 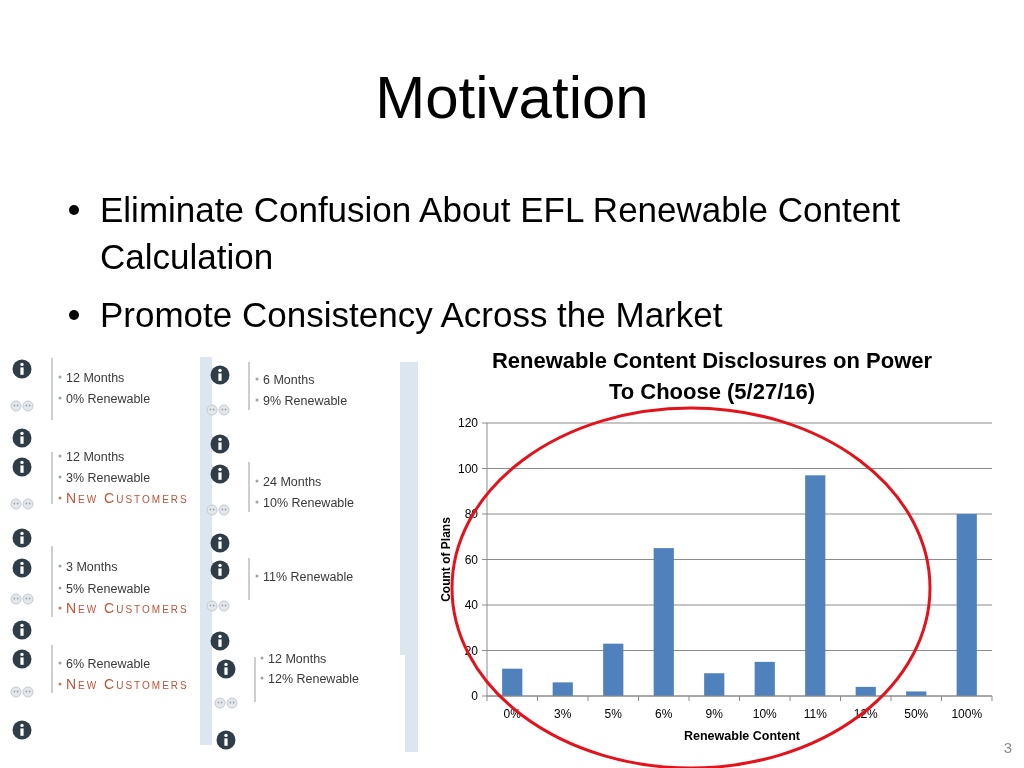 What do you see at coordinates (815, 714) in the screenshot?
I see `x-tick-label: 11%` at bounding box center [815, 714].